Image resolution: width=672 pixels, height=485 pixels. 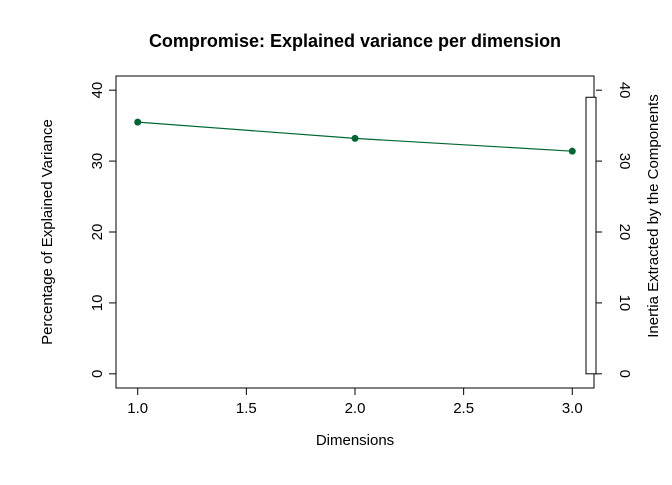 What do you see at coordinates (97, 90) in the screenshot?
I see `y-tick-label: 40` at bounding box center [97, 90].